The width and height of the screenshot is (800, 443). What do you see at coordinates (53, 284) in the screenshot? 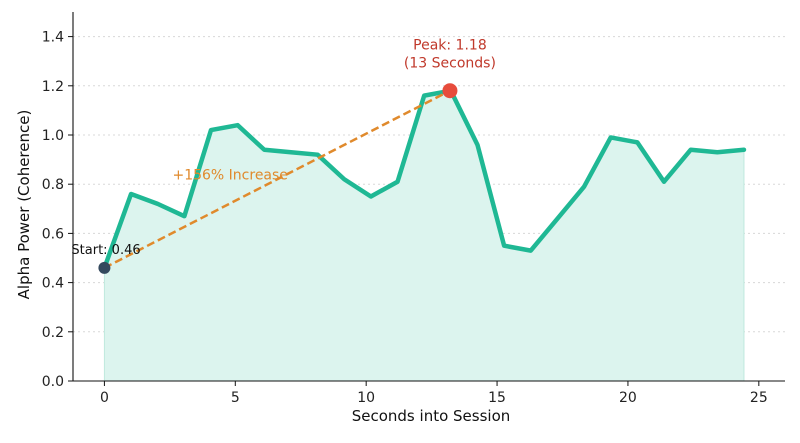
I see `y-tick-label: 0.4` at bounding box center [53, 284].